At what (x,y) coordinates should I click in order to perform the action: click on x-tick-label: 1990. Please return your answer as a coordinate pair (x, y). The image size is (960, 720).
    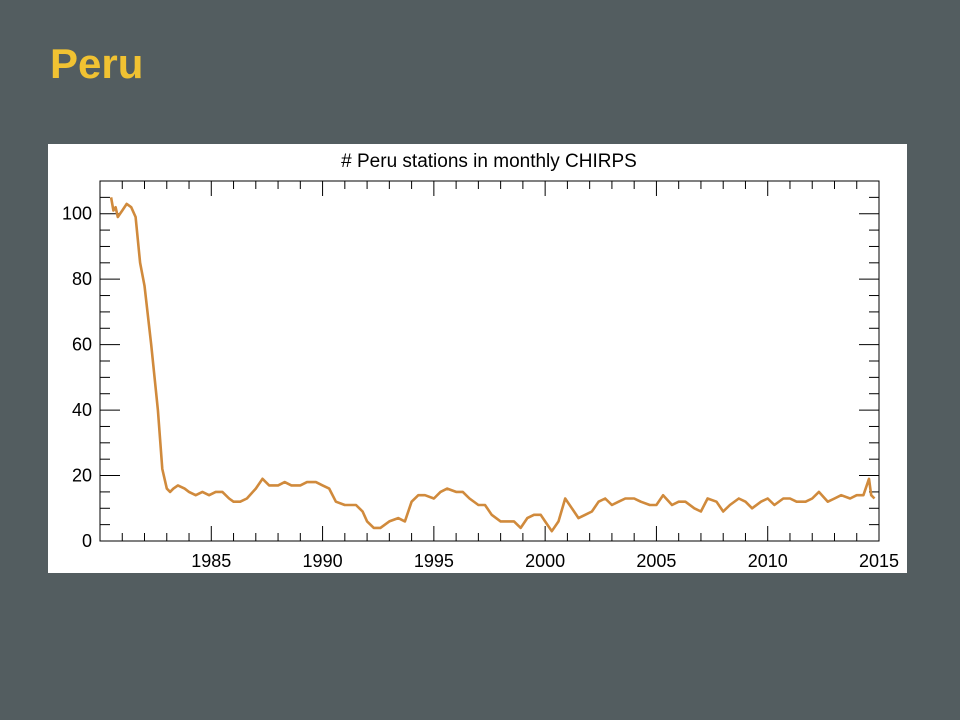
    Looking at the image, I should click on (323, 561).